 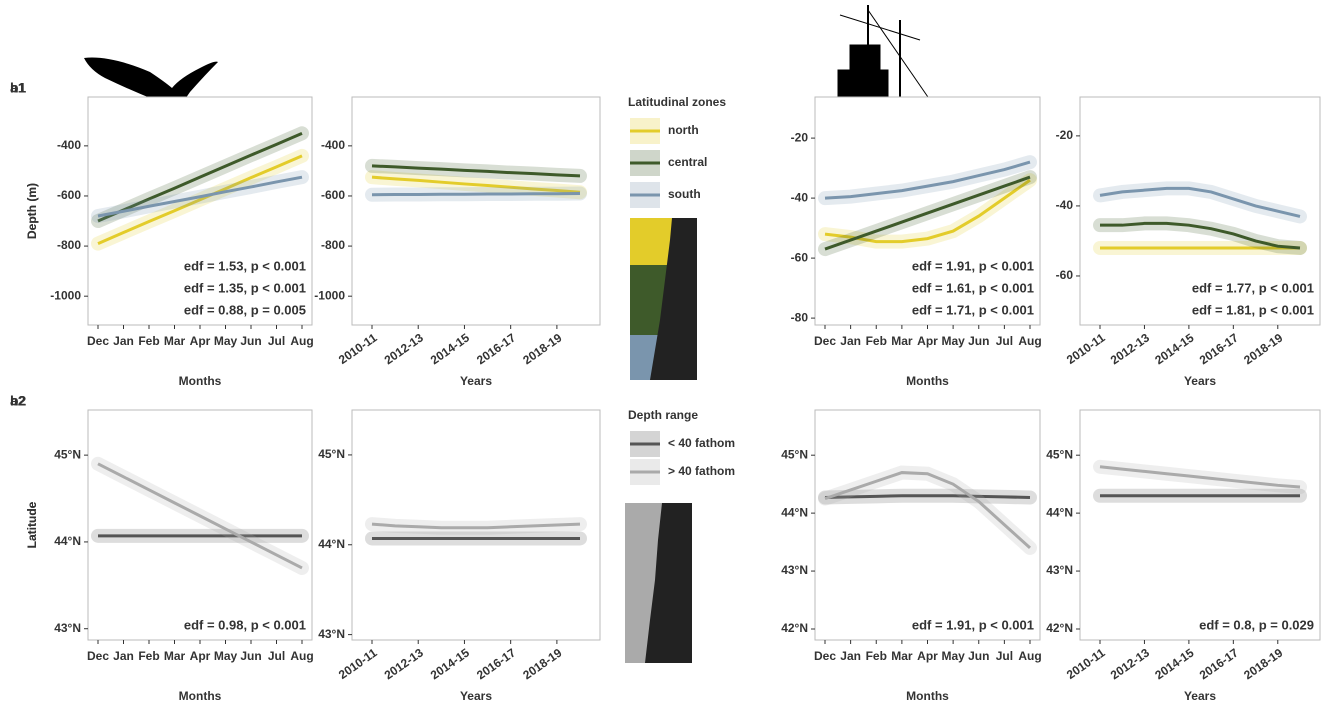 I want to click on y-axis-label: Latitude, so click(x=32, y=524).